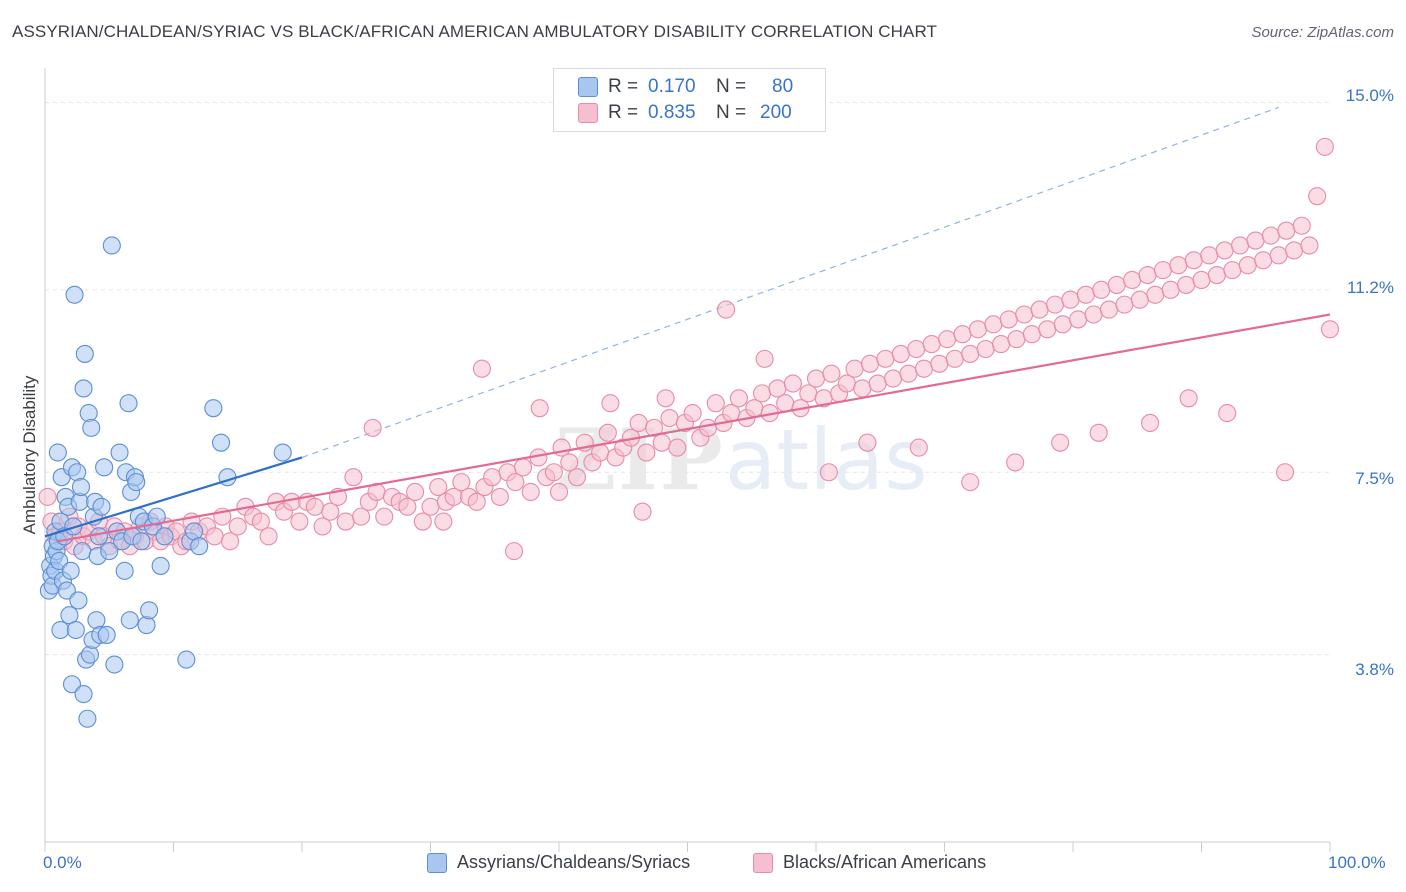 The height and width of the screenshot is (892, 1406). What do you see at coordinates (763, 862) in the screenshot?
I see `legend-swatch-pink` at bounding box center [763, 862].